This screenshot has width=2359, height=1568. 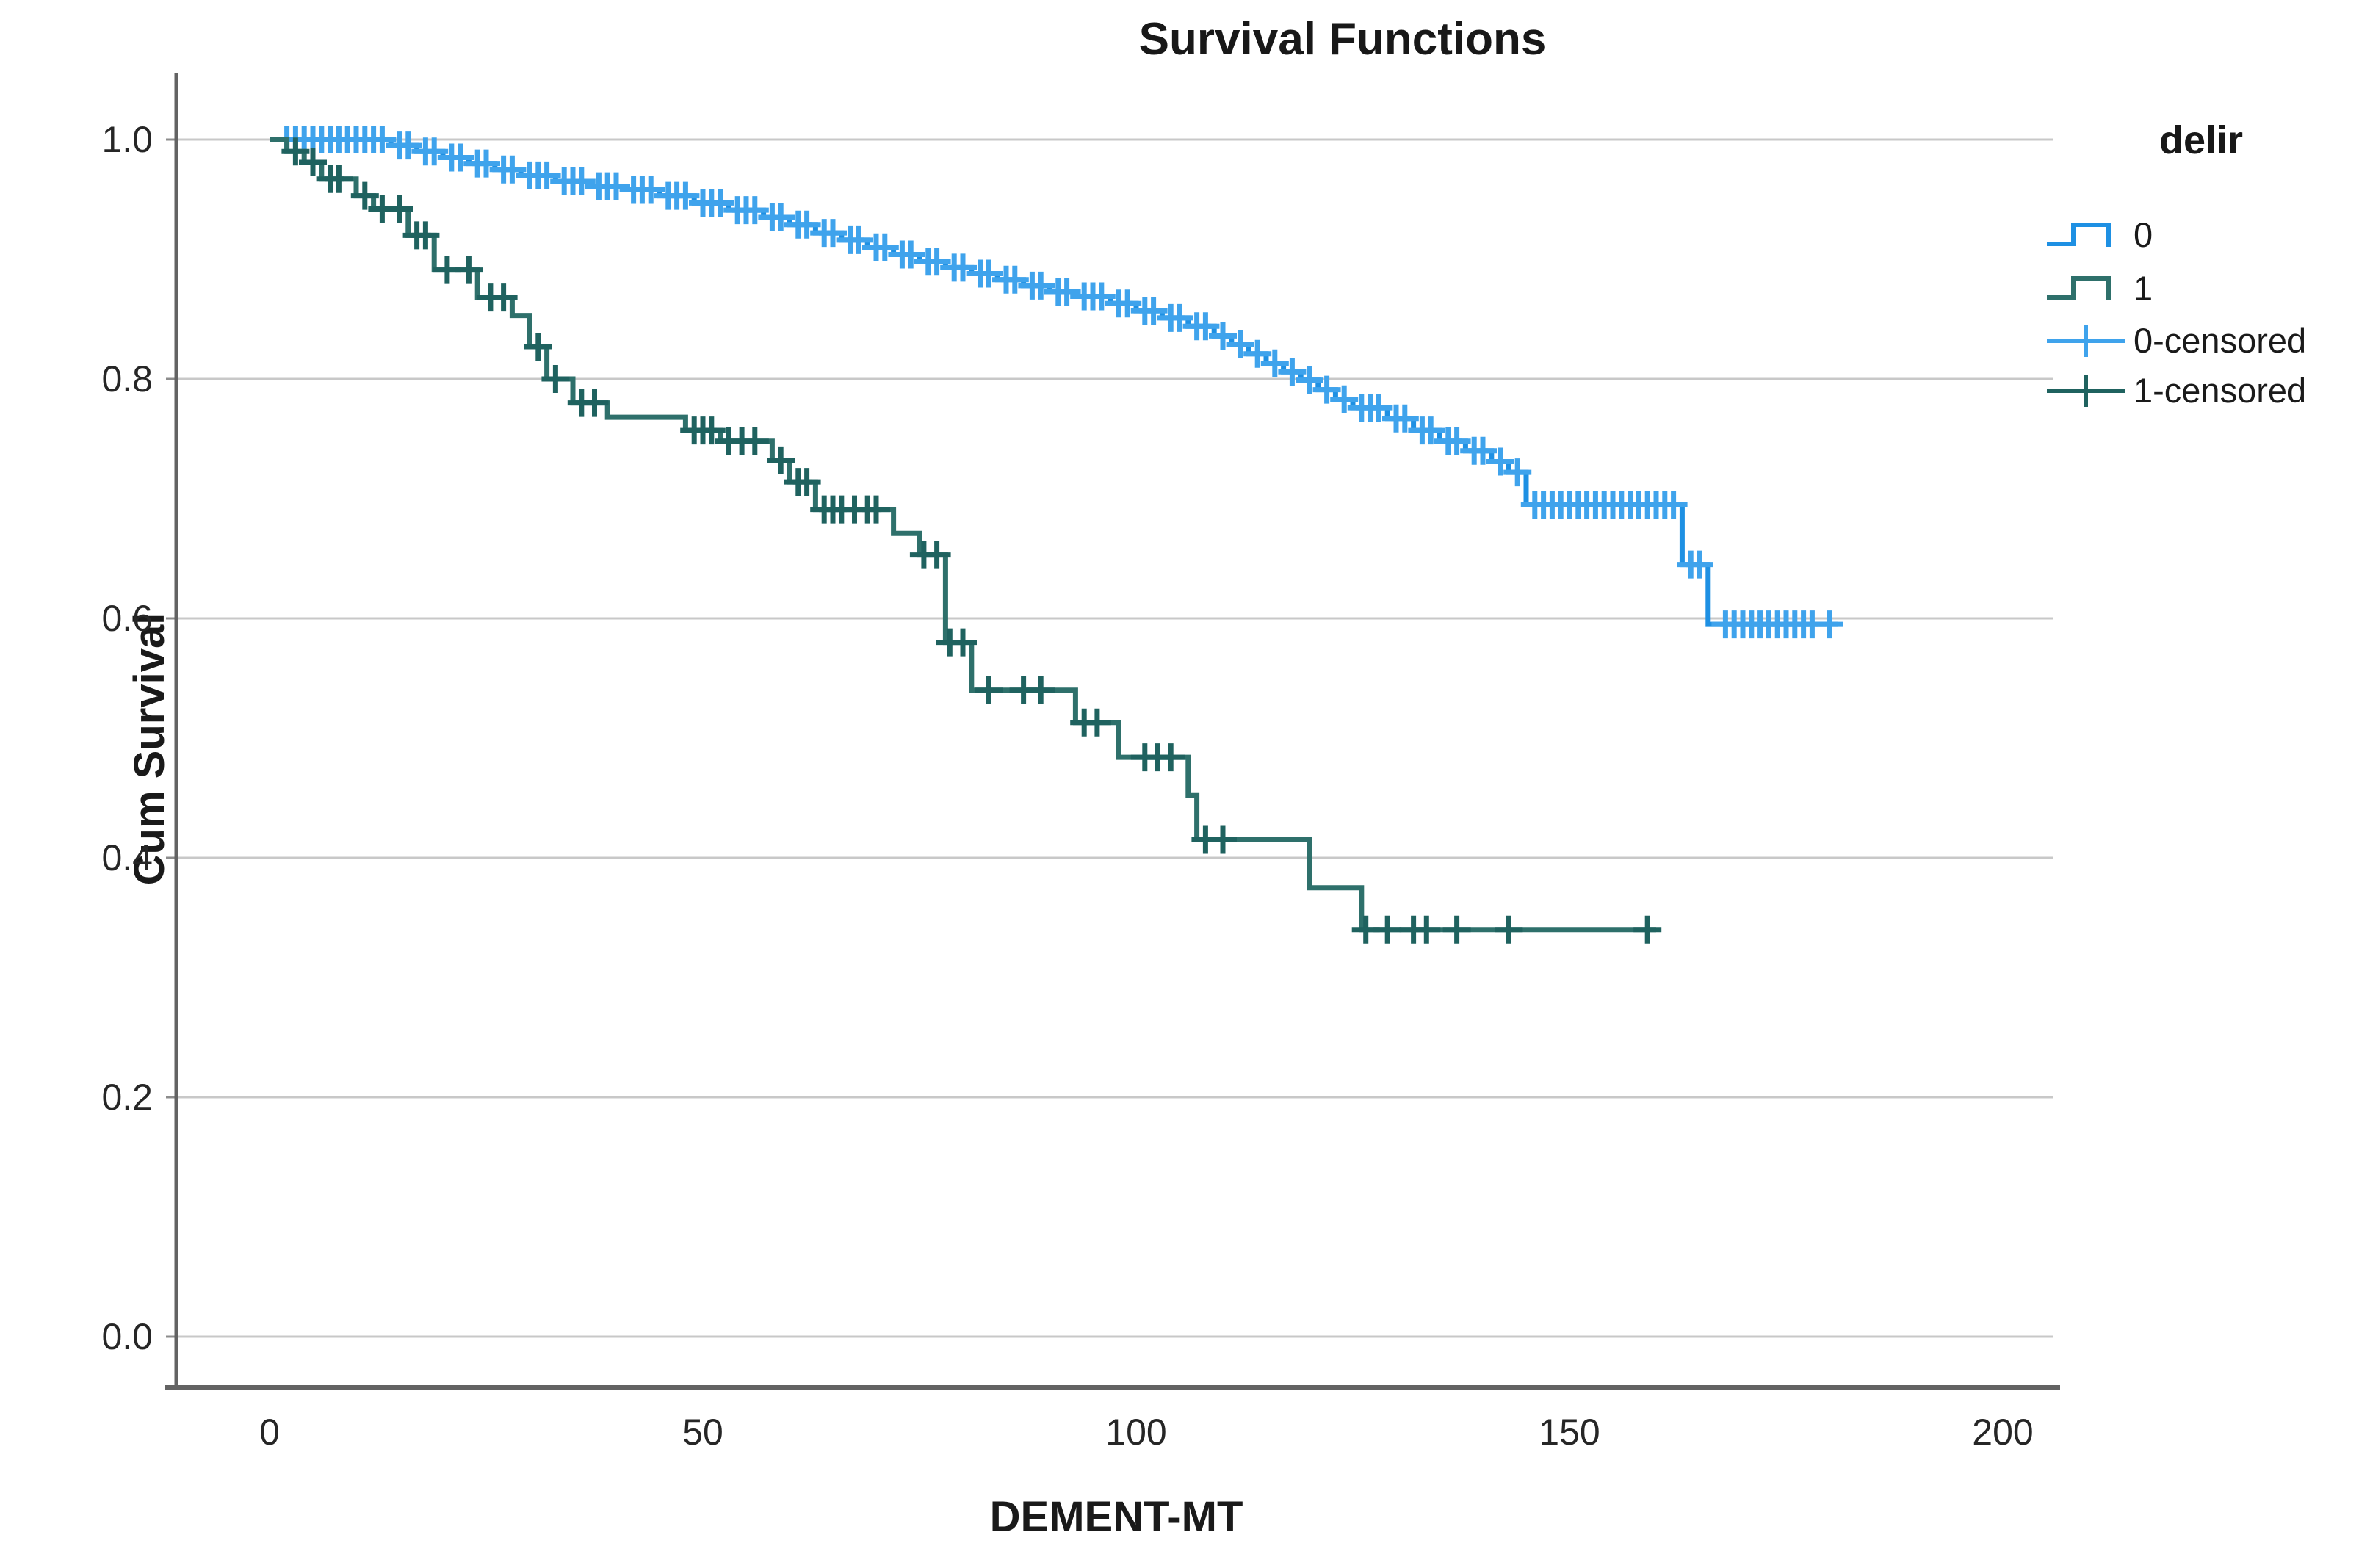 What do you see at coordinates (2220, 390) in the screenshot?
I see `legend-label-censored-1: 1-censored` at bounding box center [2220, 390].